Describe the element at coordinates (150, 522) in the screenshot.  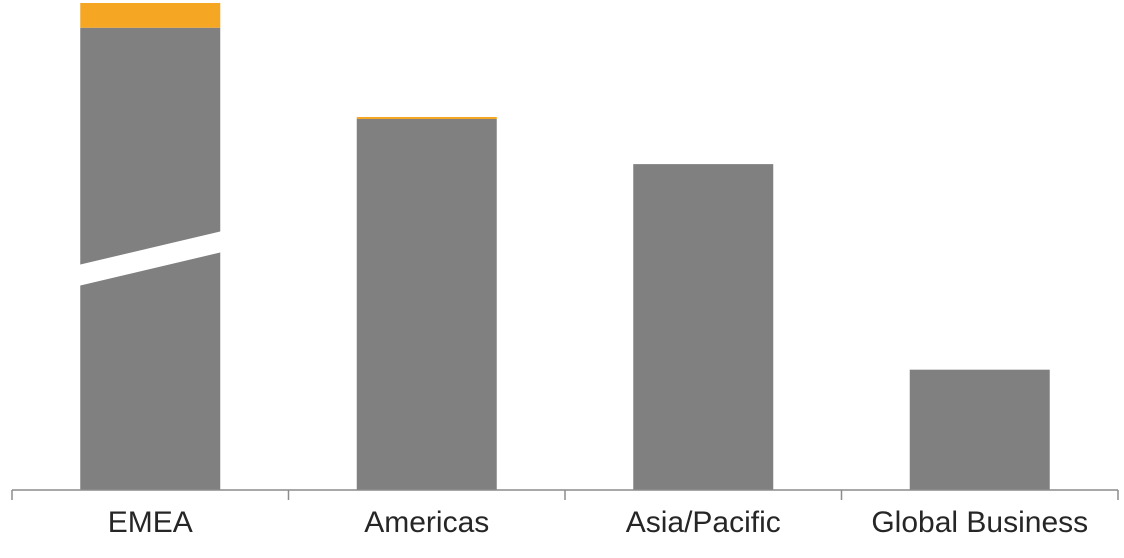
I see `x-tick-label-emea: EMEA` at that location.